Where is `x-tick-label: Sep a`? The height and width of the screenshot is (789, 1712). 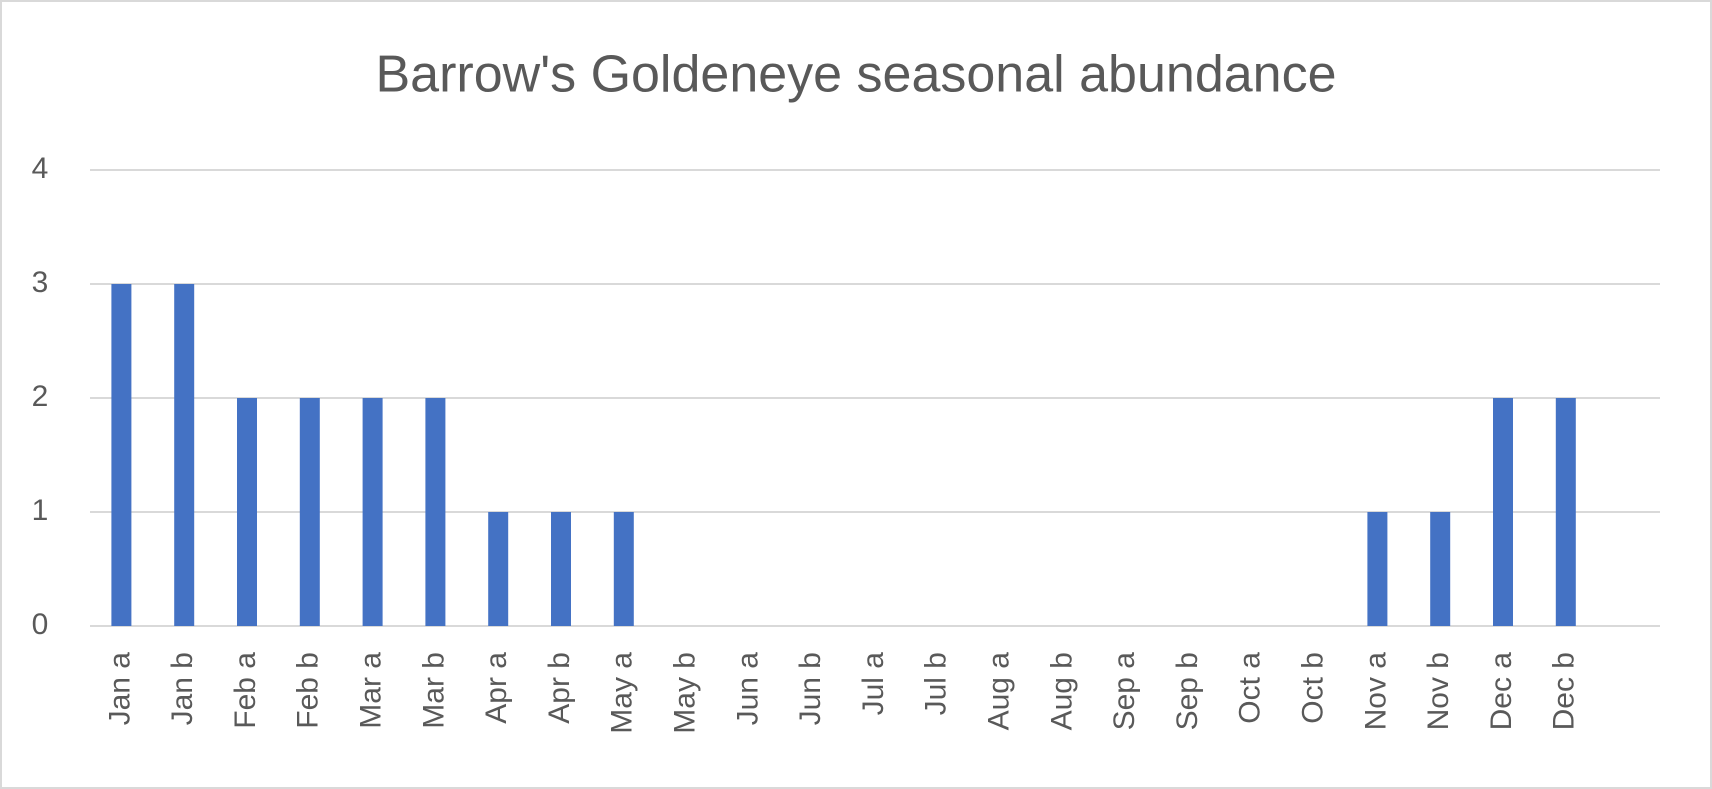
x-tick-label: Sep a is located at coordinates (1124, 691).